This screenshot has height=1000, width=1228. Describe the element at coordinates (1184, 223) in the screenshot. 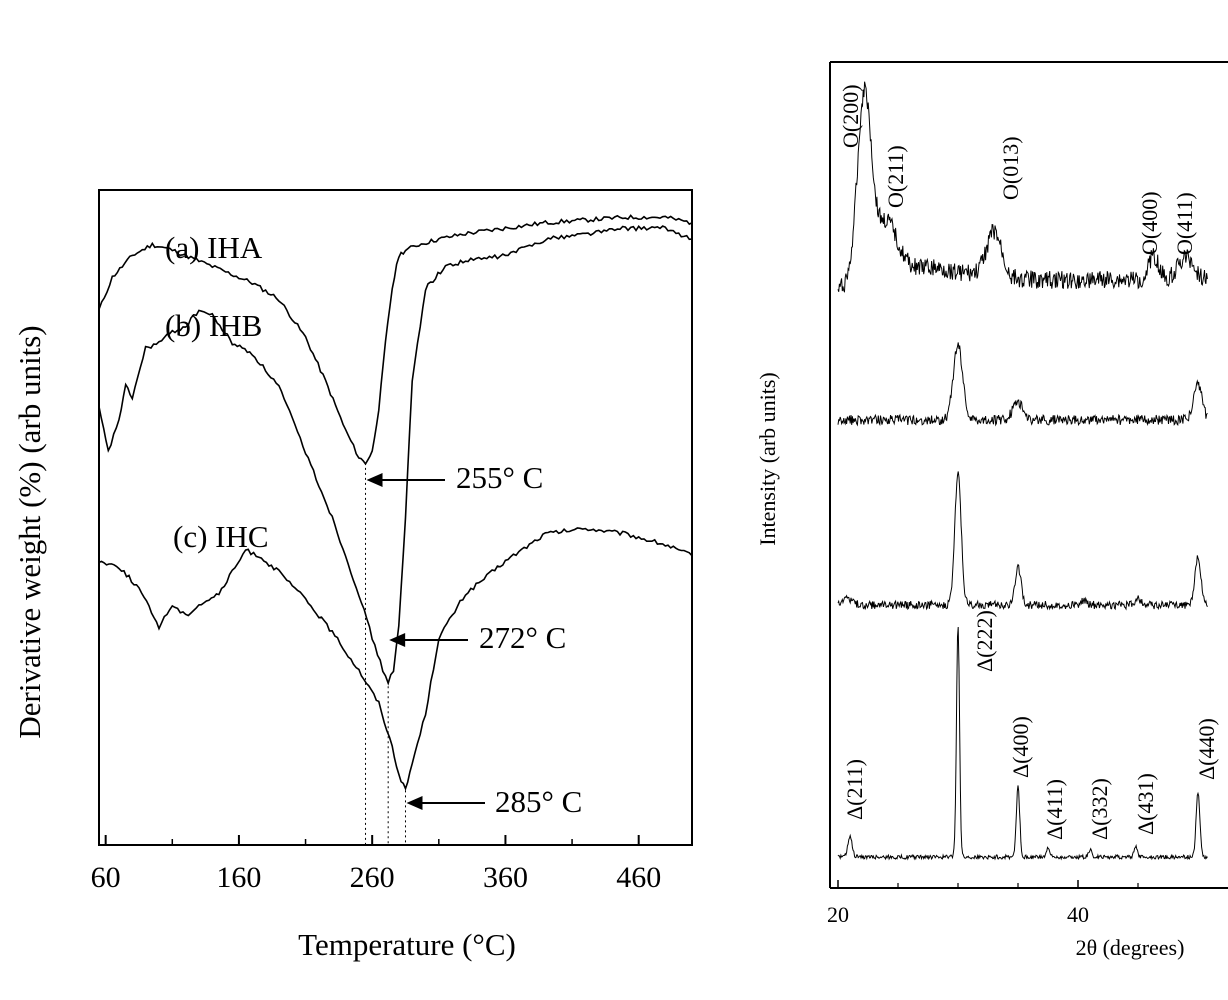

I see `xrd-peak-label: O(411)` at that location.